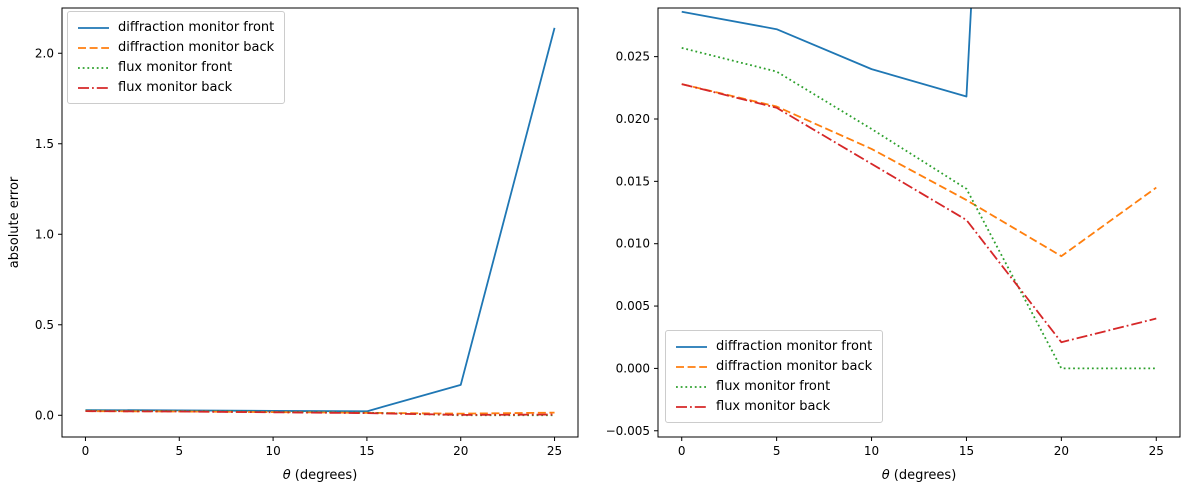 The height and width of the screenshot is (490, 1189). I want to click on y-tick-label: 2.0, so click(44, 53).